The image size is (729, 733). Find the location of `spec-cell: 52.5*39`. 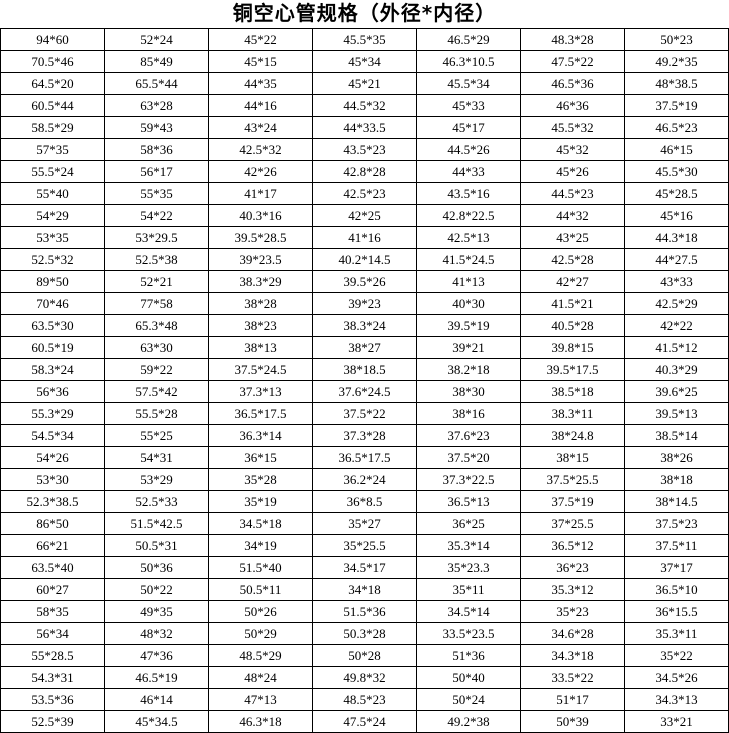

spec-cell: 52.5*39 is located at coordinates (52, 721).